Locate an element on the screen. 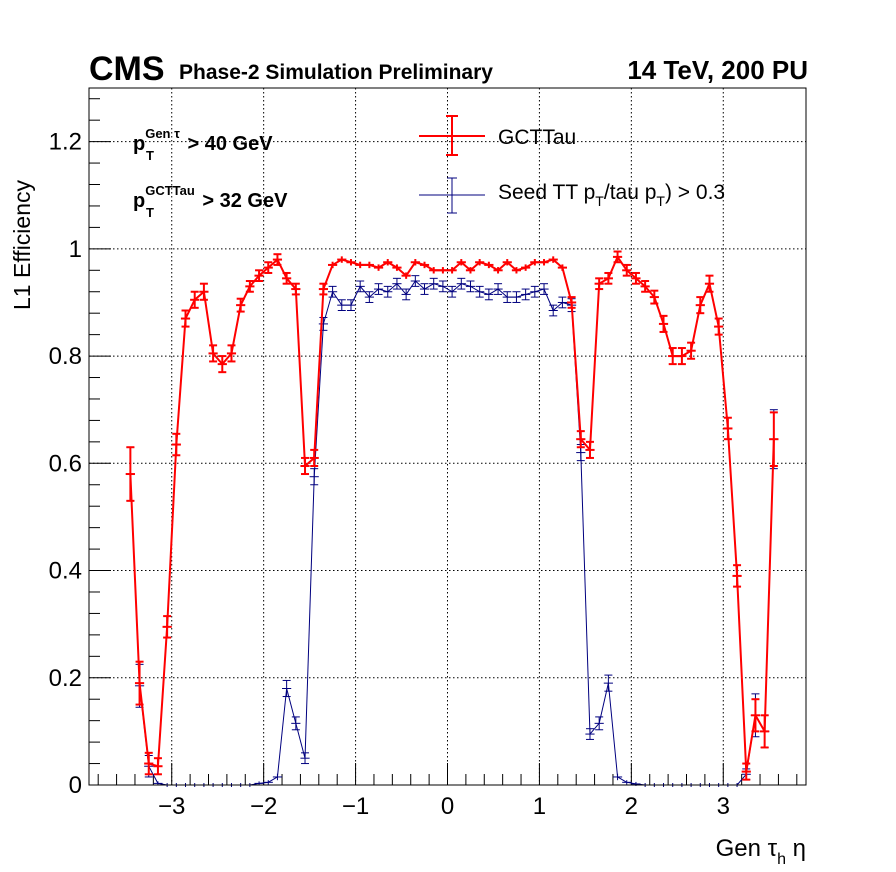  cut-gcttau-rest: > 32 GeV is located at coordinates (242, 201).